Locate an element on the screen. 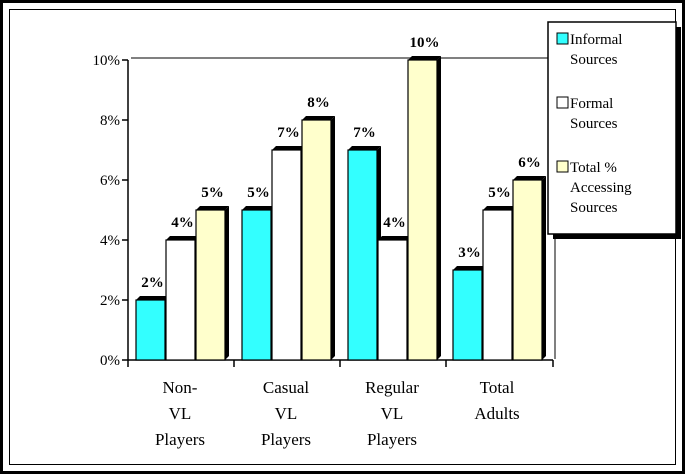  legend-entry: Formal Sources is located at coordinates (587, 114).